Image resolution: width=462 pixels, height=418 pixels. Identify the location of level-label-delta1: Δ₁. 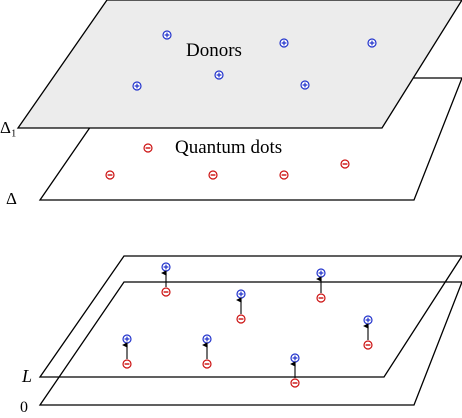
(8, 127).